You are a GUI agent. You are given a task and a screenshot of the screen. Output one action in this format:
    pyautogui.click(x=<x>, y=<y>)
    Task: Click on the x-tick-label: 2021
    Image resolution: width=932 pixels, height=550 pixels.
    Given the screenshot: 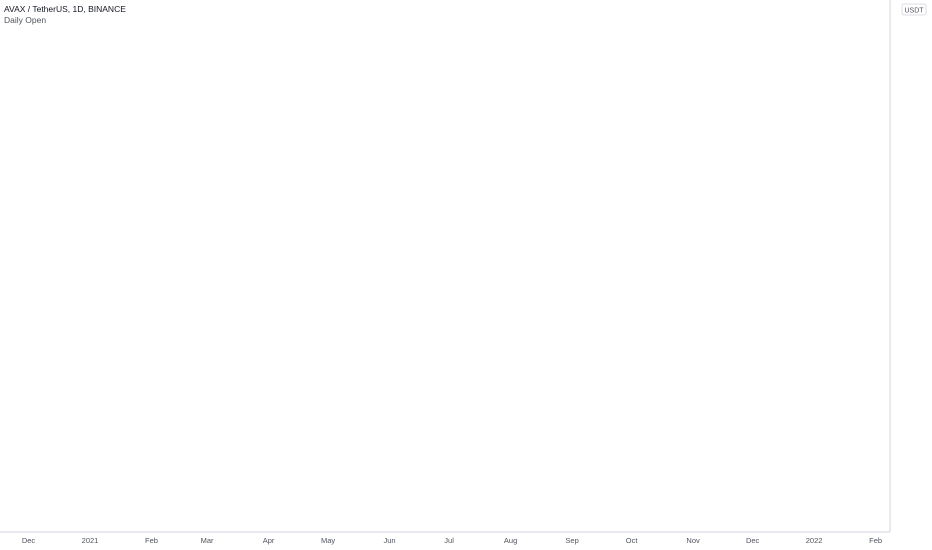 What is the action you would take?
    pyautogui.click(x=90, y=540)
    